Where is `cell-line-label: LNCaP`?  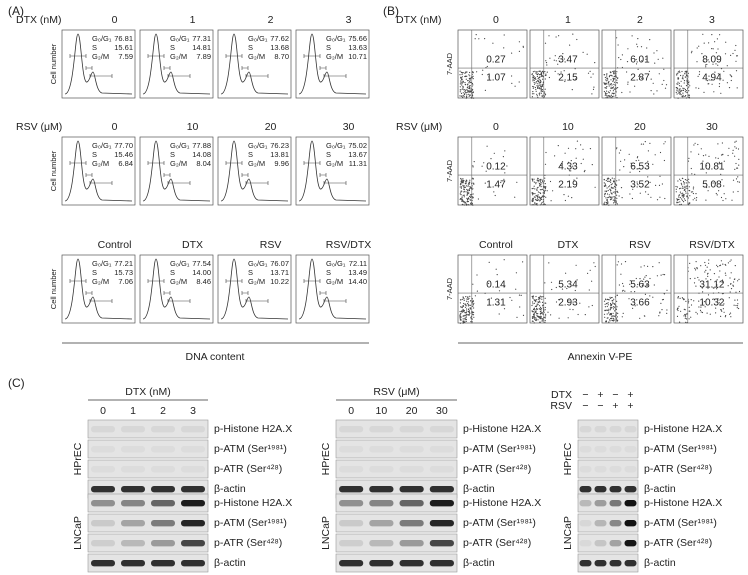
cell-line-label: LNCaP is located at coordinates (568, 533).